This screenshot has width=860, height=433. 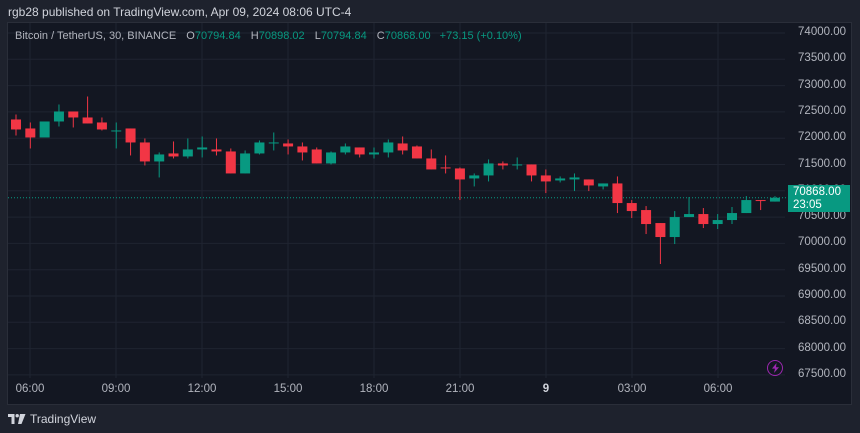 I want to click on price-tick-label: 73000.00, so click(x=822, y=84).